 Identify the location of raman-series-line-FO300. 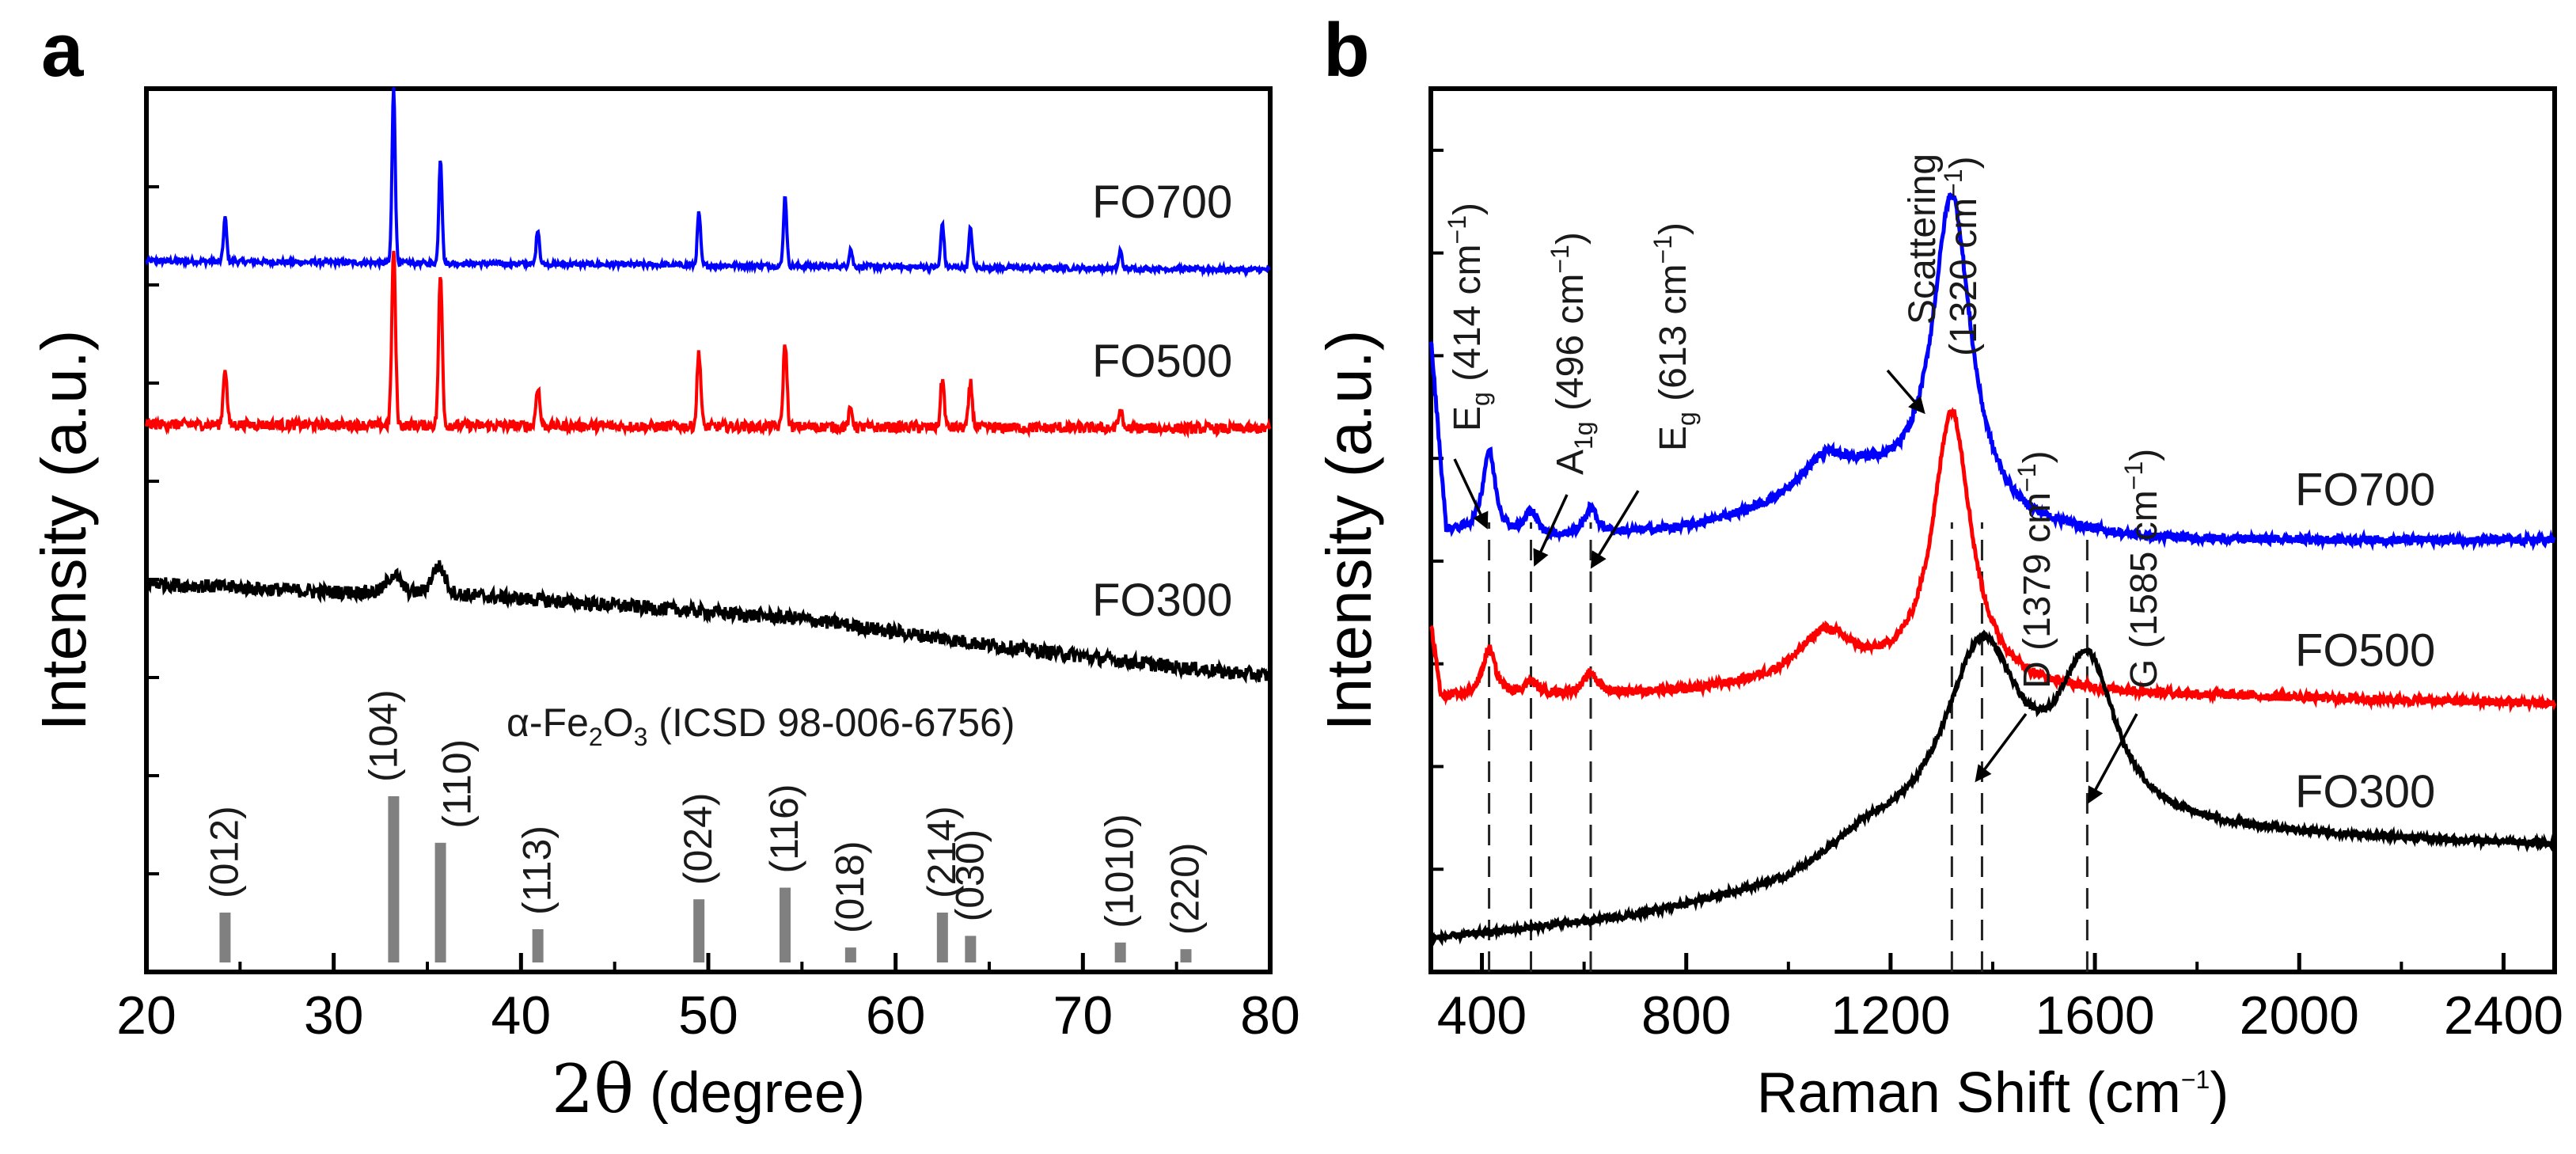
(1992, 788).